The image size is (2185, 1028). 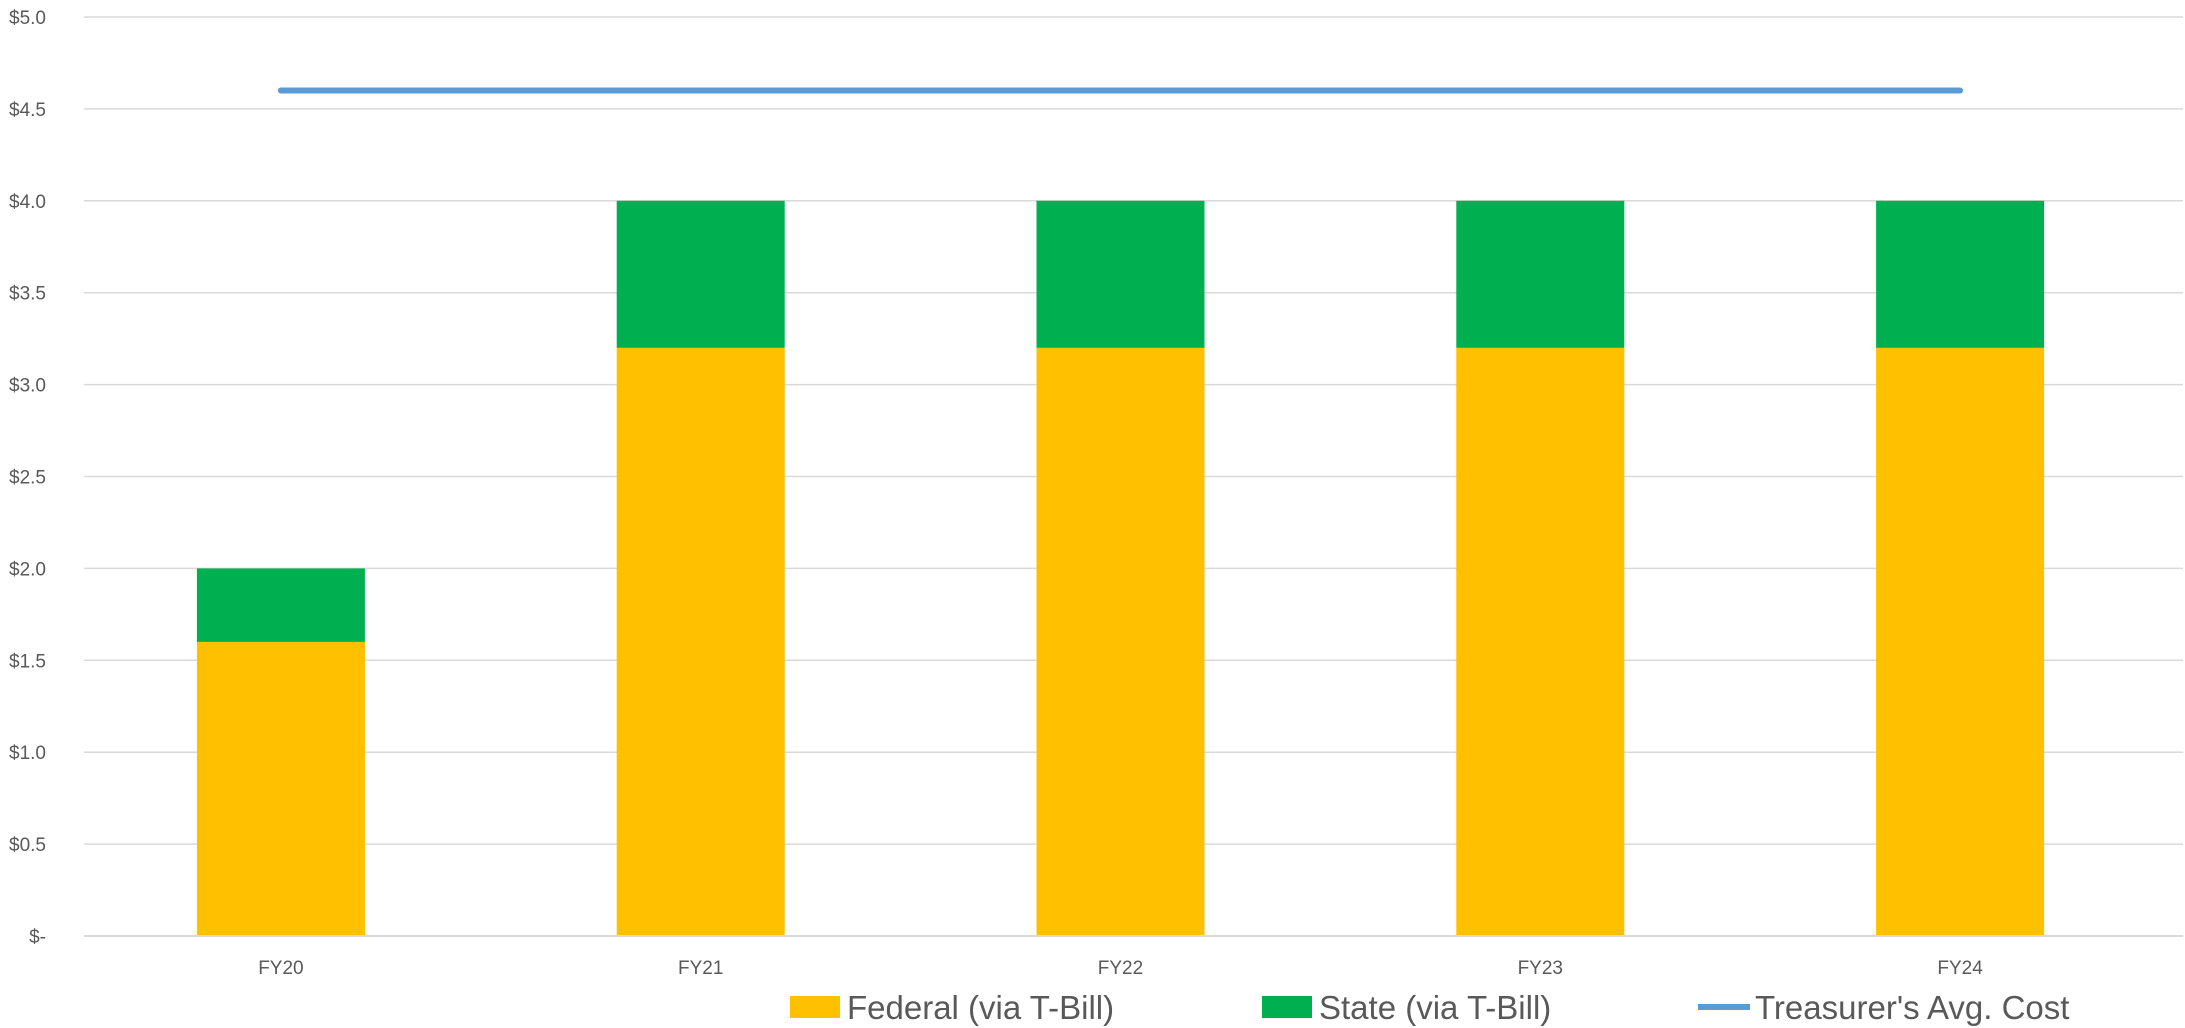 What do you see at coordinates (1120, 968) in the screenshot?
I see `x-tick-label: FY22` at bounding box center [1120, 968].